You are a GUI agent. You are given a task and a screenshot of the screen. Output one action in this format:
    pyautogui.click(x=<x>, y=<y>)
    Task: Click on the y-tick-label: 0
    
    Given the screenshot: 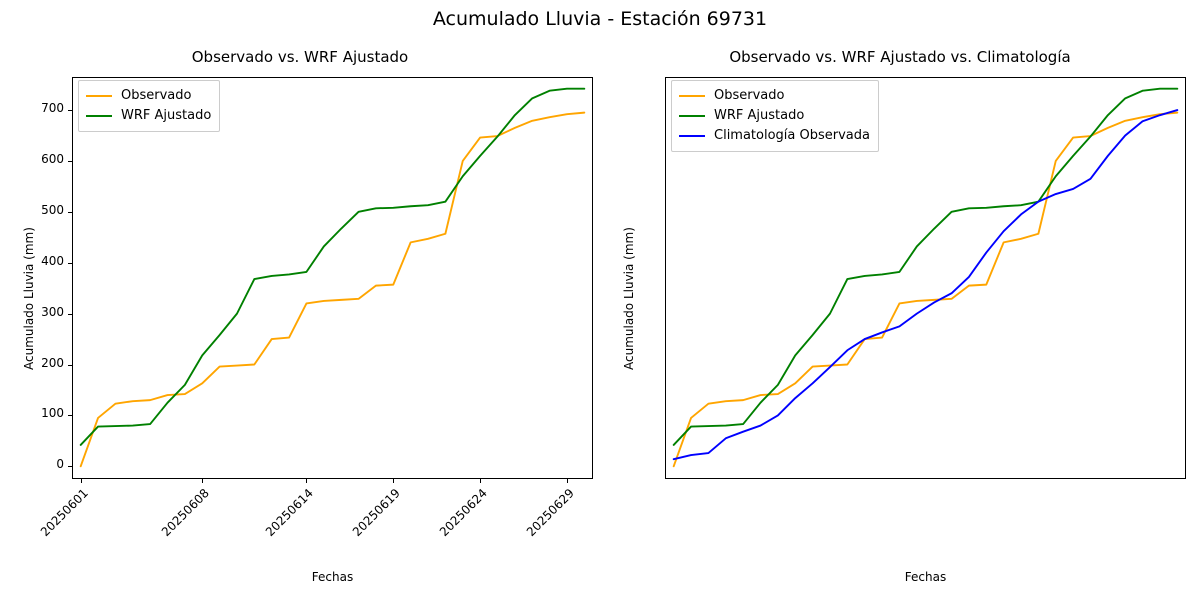 What is the action you would take?
    pyautogui.click(x=60, y=464)
    